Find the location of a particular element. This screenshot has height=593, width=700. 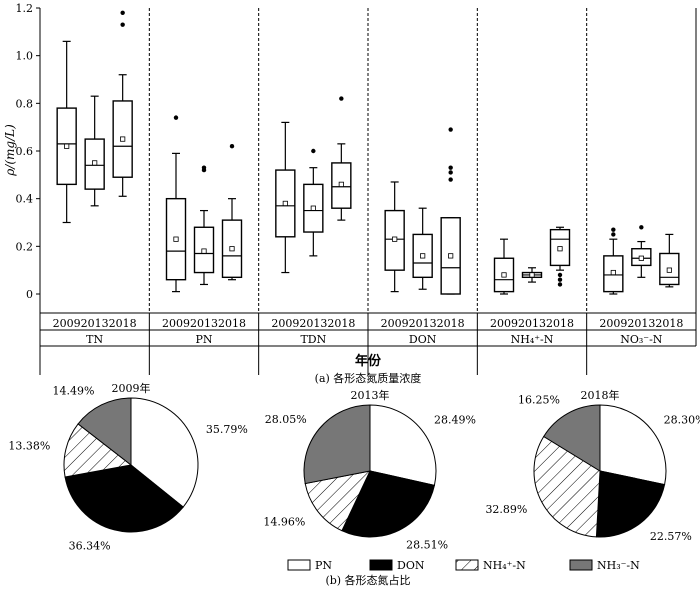

pie-slice-label: 14.49% is located at coordinates (74, 390).